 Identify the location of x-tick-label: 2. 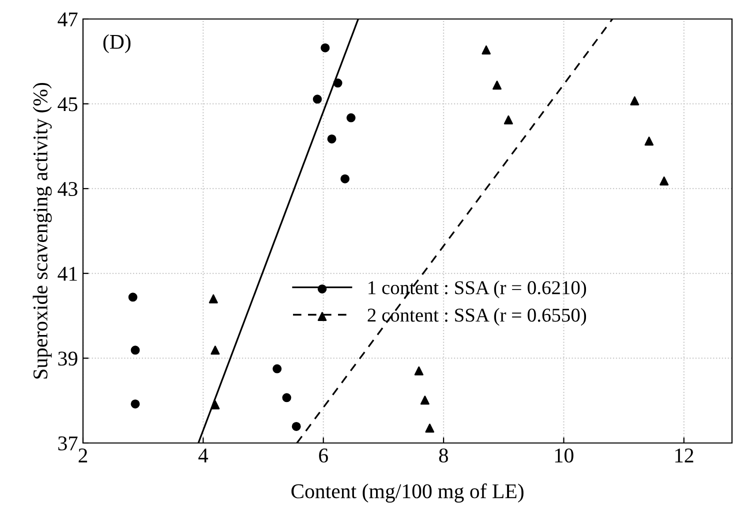
(83, 455).